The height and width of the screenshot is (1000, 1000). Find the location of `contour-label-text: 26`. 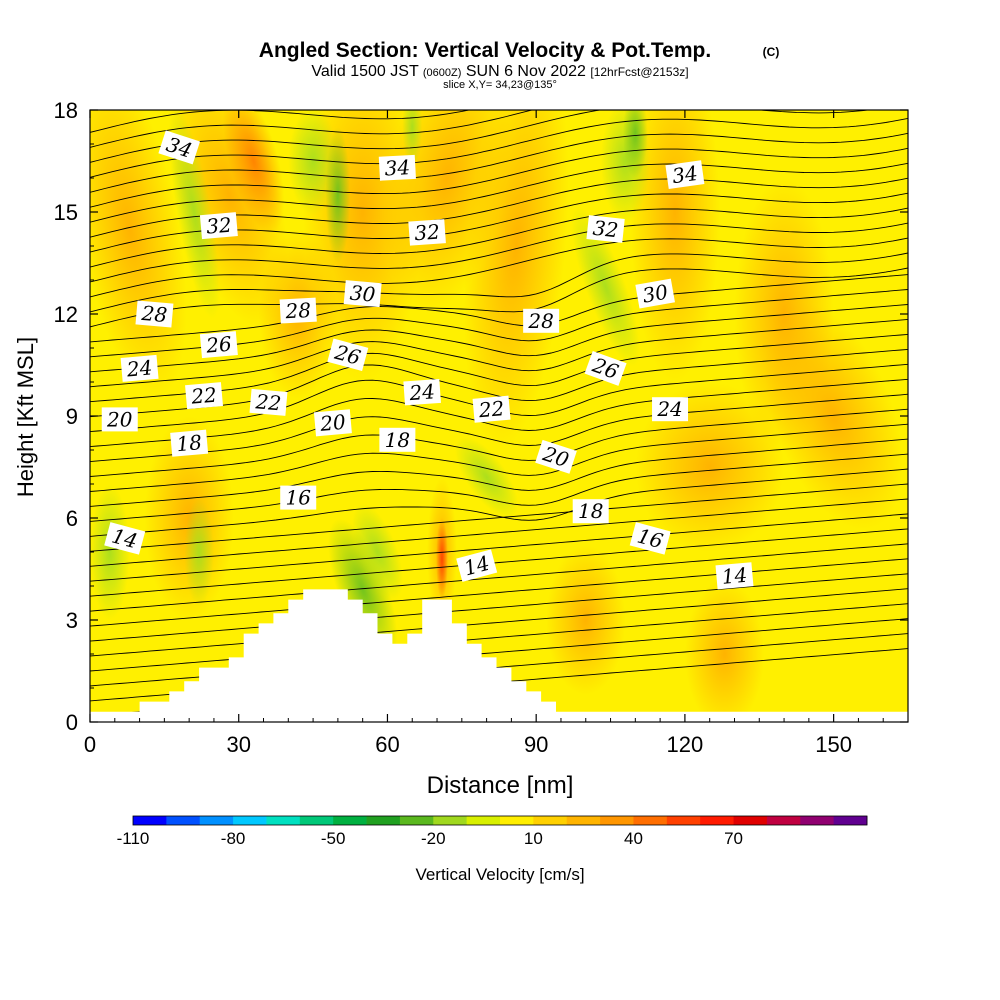

contour-label-text: 26 is located at coordinates (218, 345).